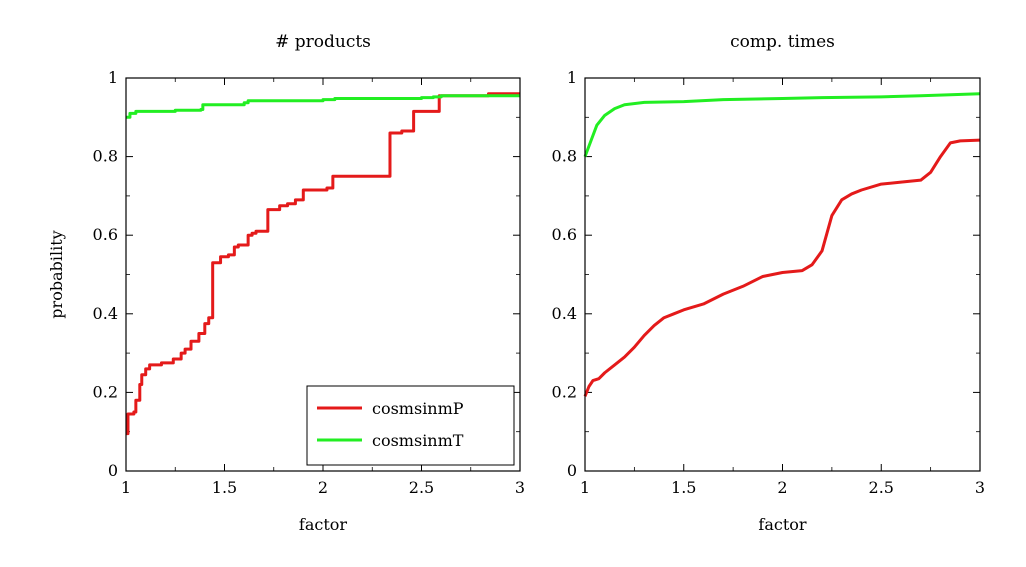  What do you see at coordinates (410, 425) in the screenshot?
I see `legend: cosmsinmP cosmsinmT` at bounding box center [410, 425].